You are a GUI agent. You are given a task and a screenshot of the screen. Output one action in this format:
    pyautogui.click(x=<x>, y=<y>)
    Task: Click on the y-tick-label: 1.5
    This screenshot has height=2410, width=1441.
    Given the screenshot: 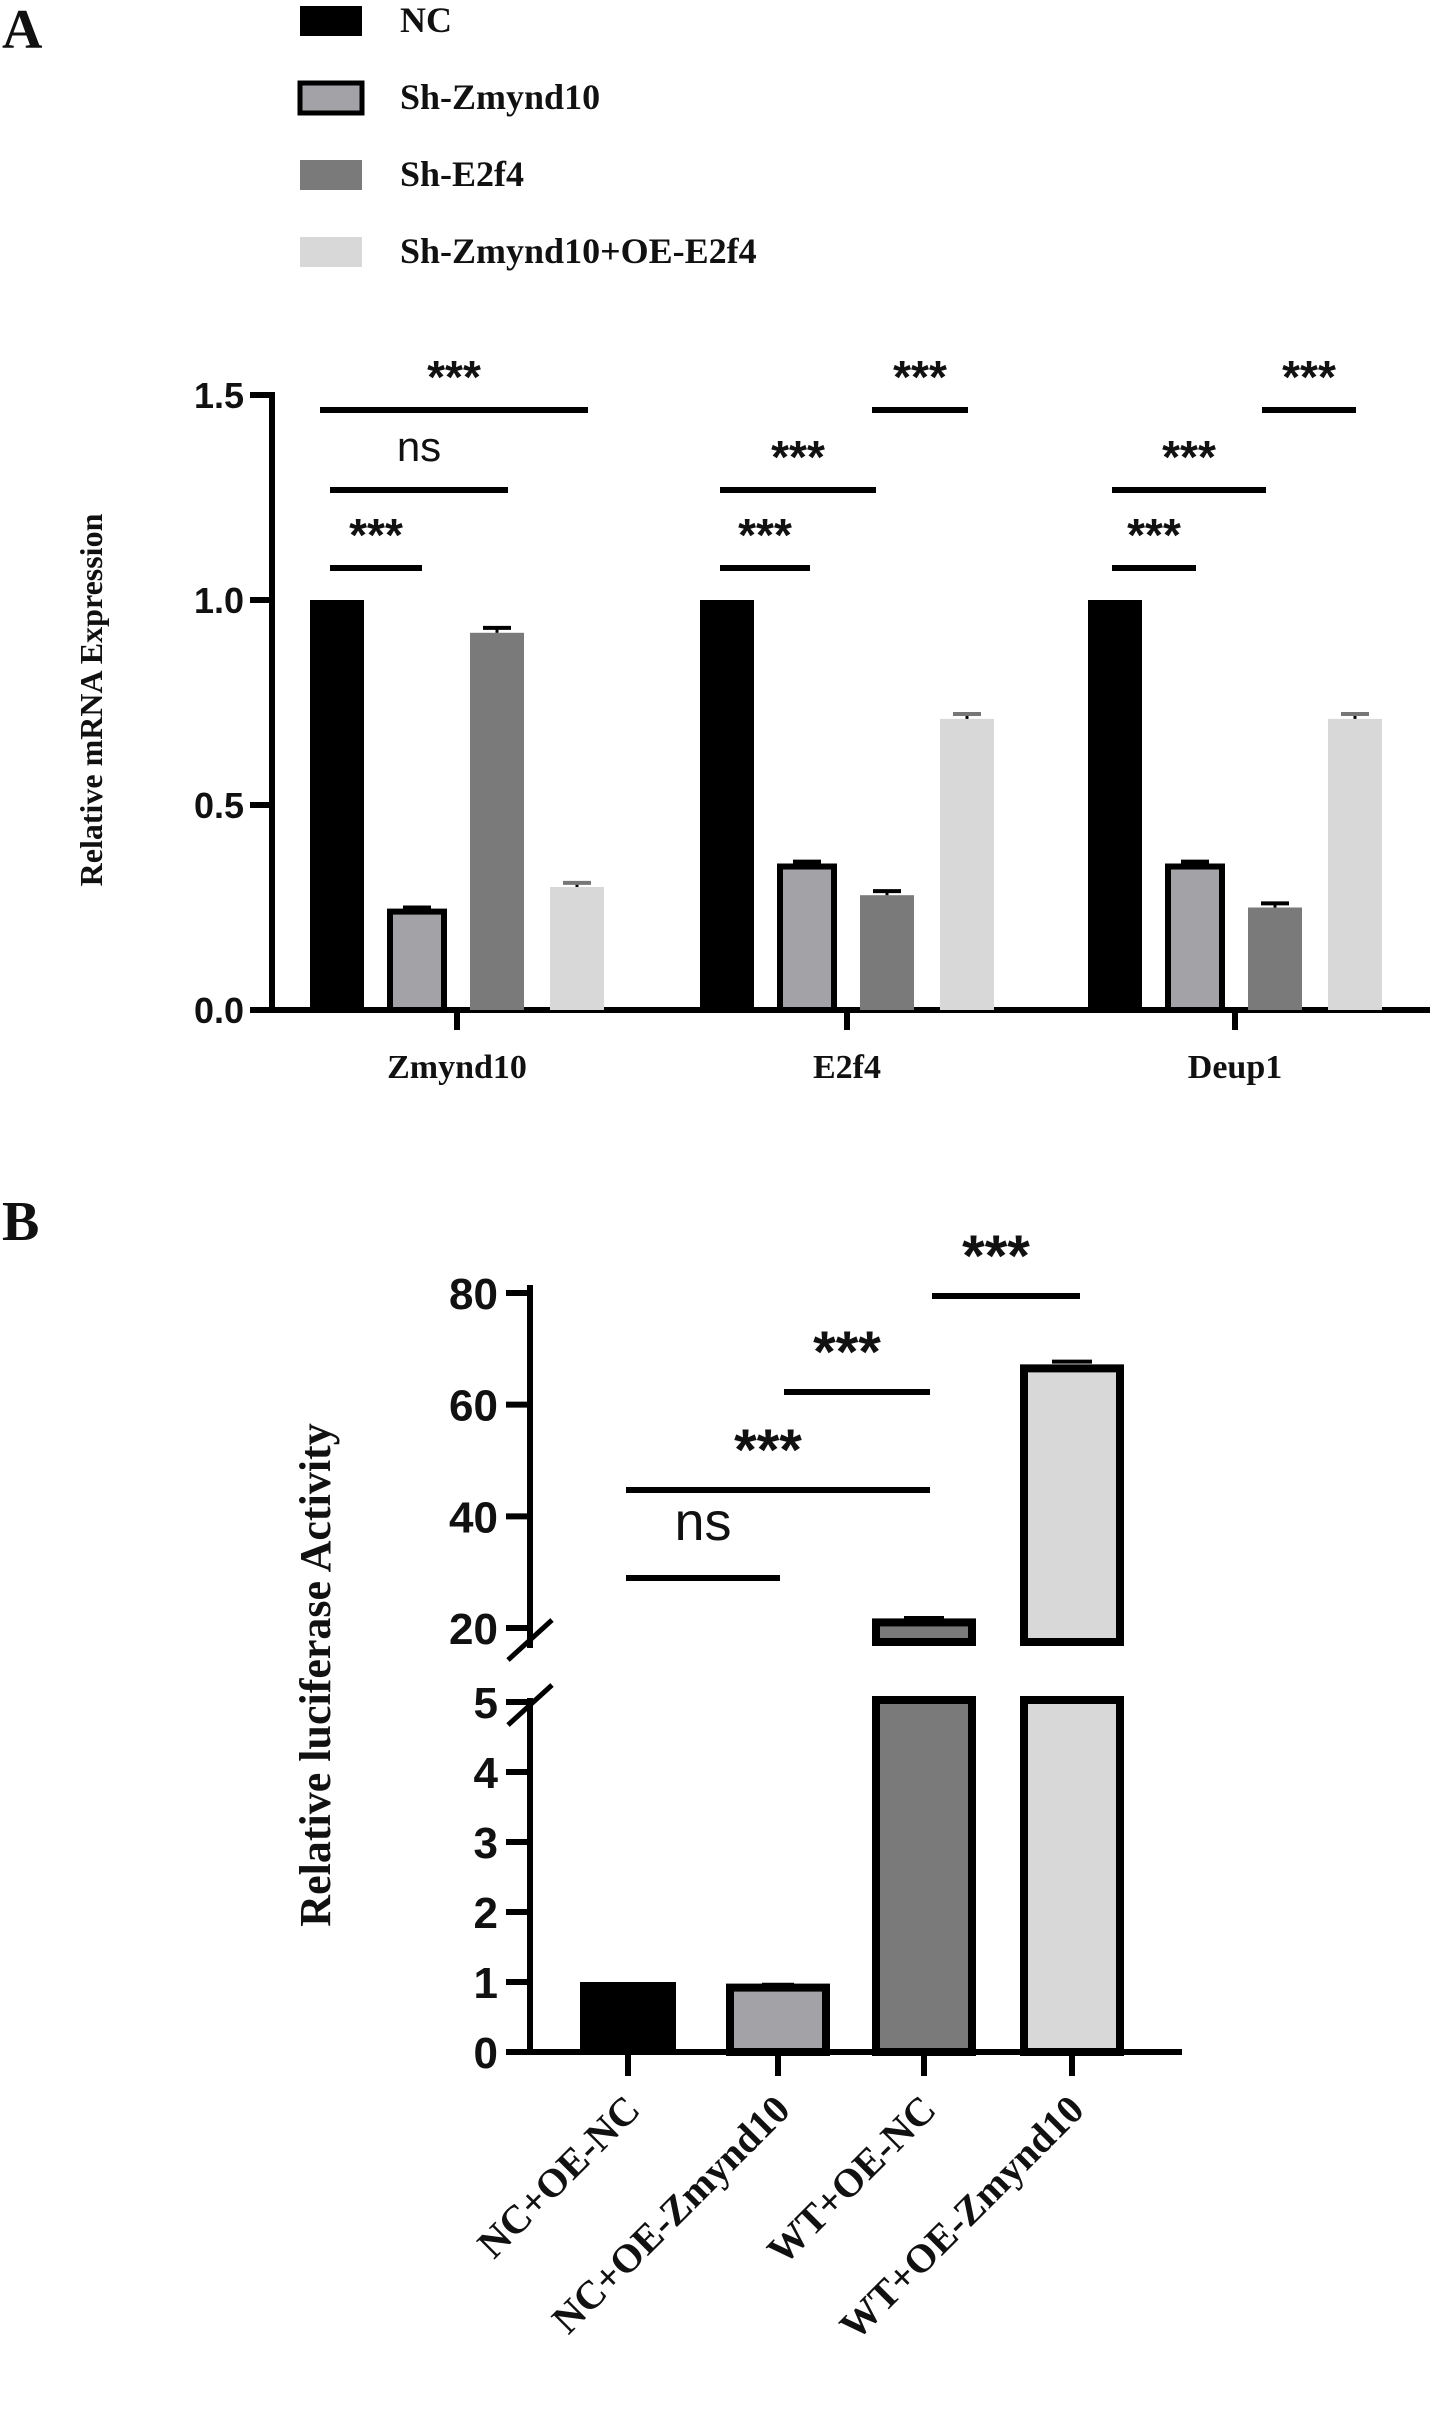 What is the action you would take?
    pyautogui.click(x=219, y=395)
    